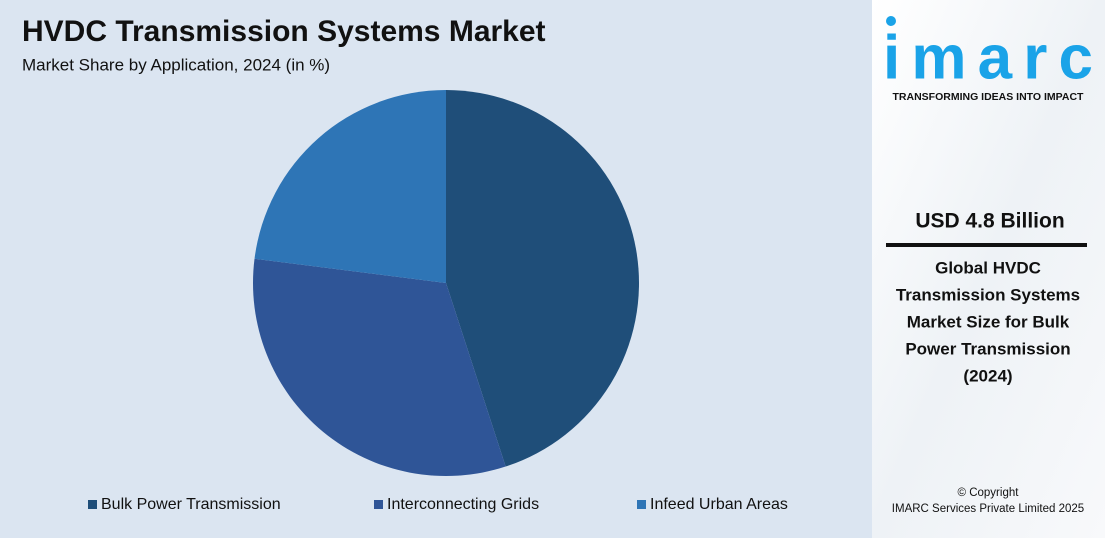  I want to click on legend-label: Infeed Urban Areas, so click(719, 504).